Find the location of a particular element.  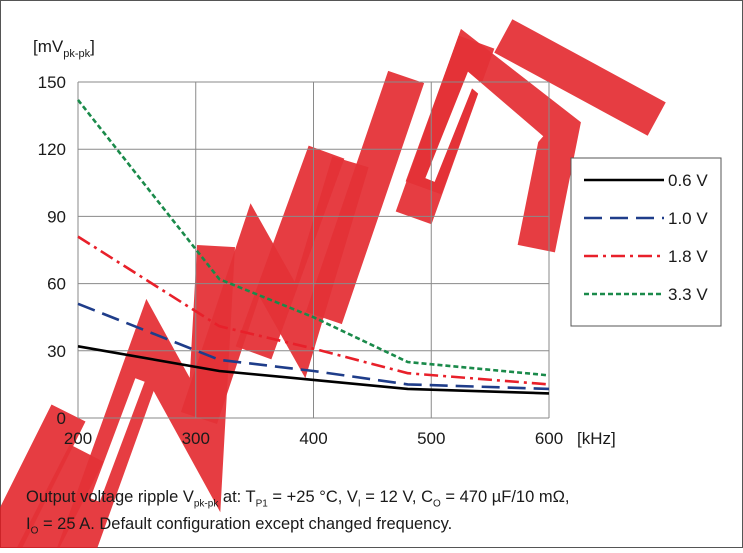

y-tick-label: 60 is located at coordinates (56, 284).